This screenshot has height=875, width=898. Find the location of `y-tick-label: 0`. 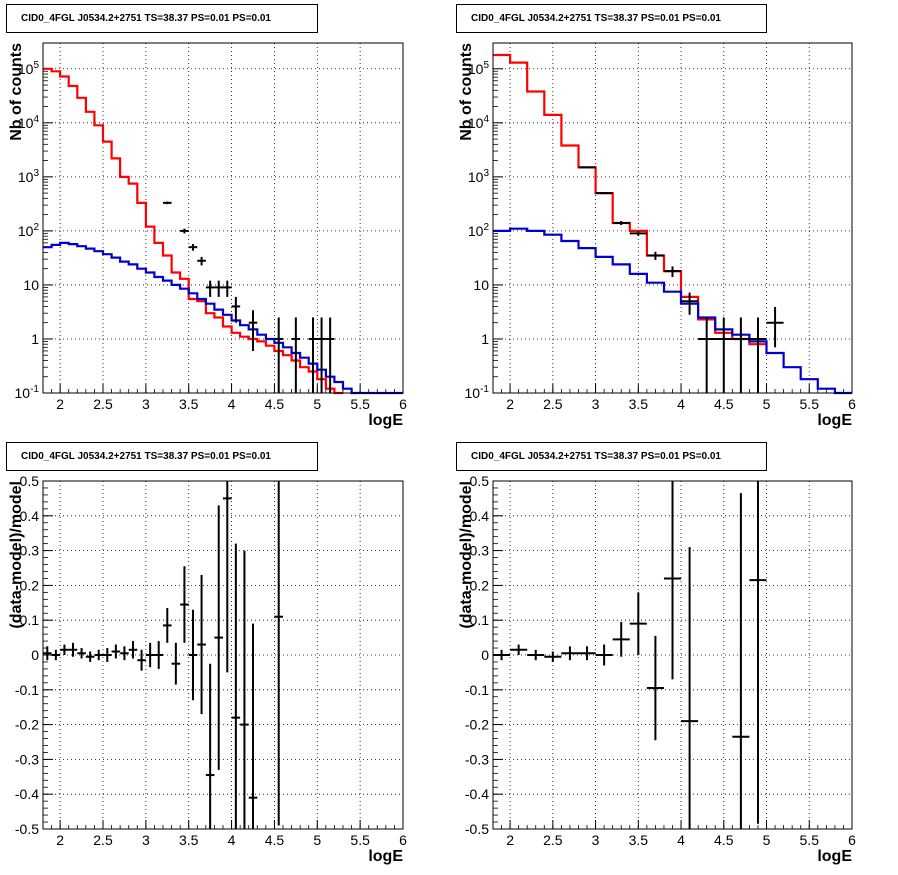

y-tick-label: 0 is located at coordinates (35, 655).